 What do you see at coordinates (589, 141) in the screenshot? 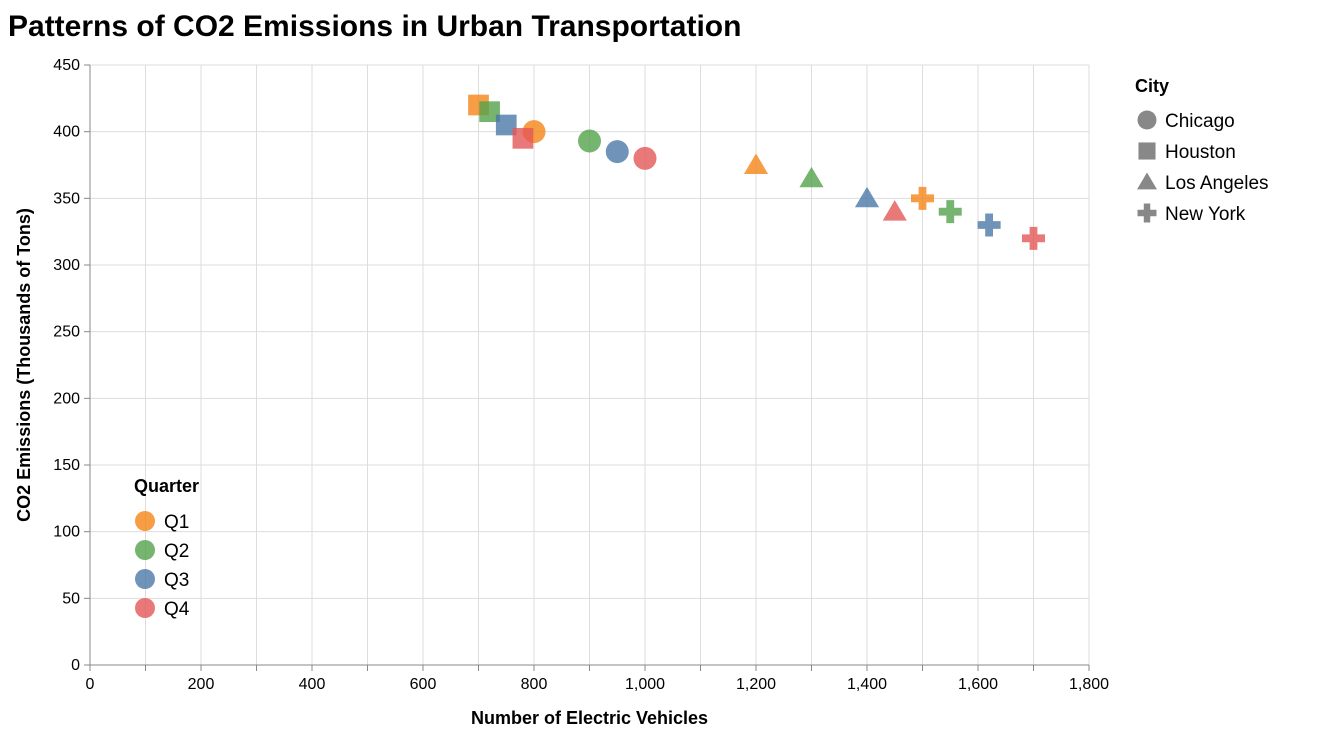
I see `data-point-chicago-q2` at bounding box center [589, 141].